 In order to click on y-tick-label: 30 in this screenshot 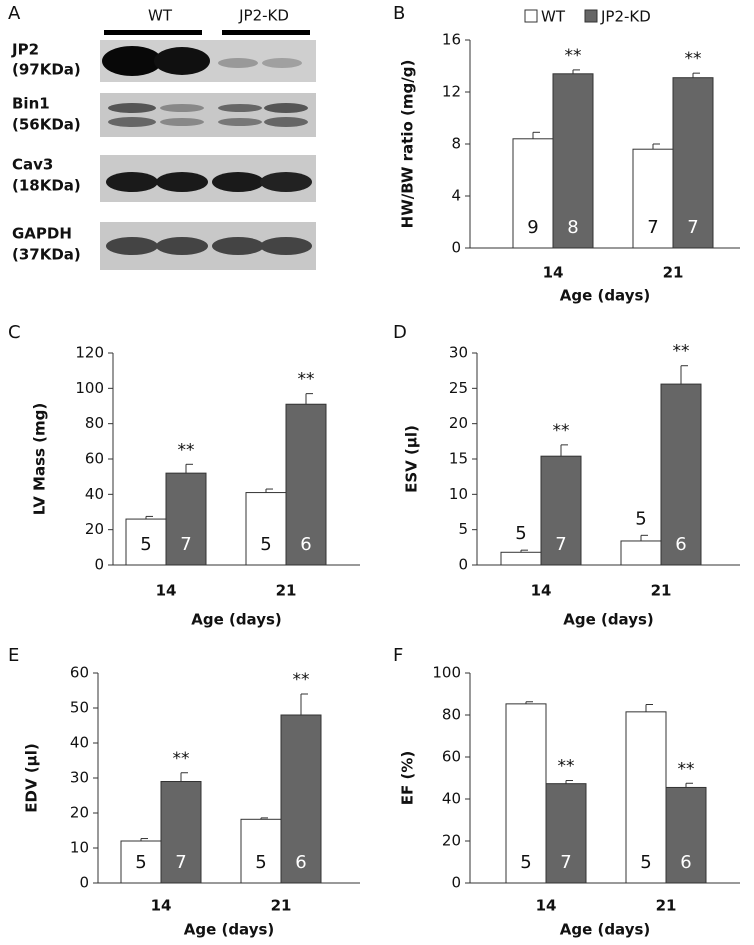, I will do `click(458, 353)`.